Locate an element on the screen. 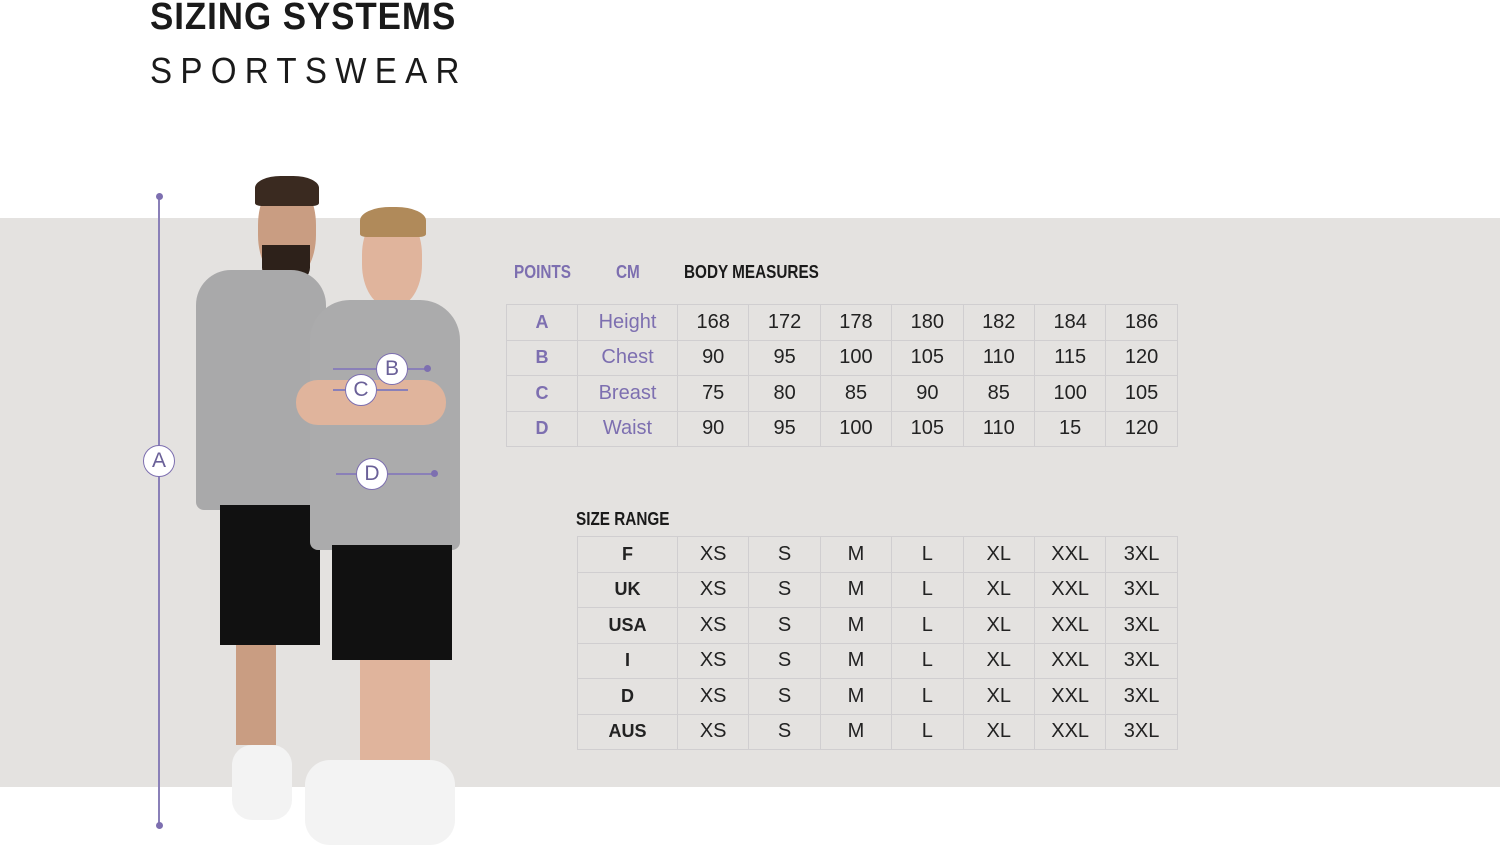 The width and height of the screenshot is (1500, 850). marker-c: C is located at coordinates (361, 390).